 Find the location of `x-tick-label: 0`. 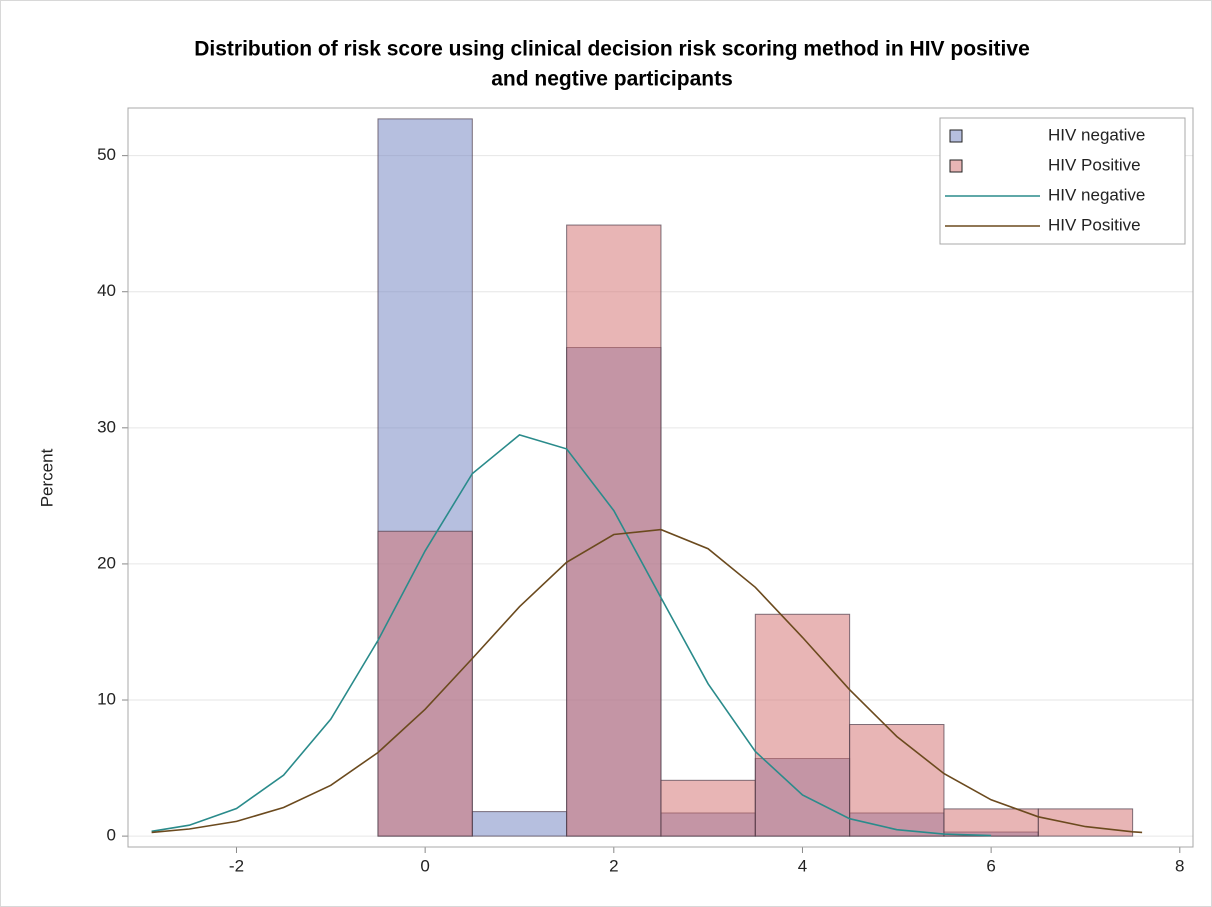

x-tick-label: 0 is located at coordinates (424, 865).